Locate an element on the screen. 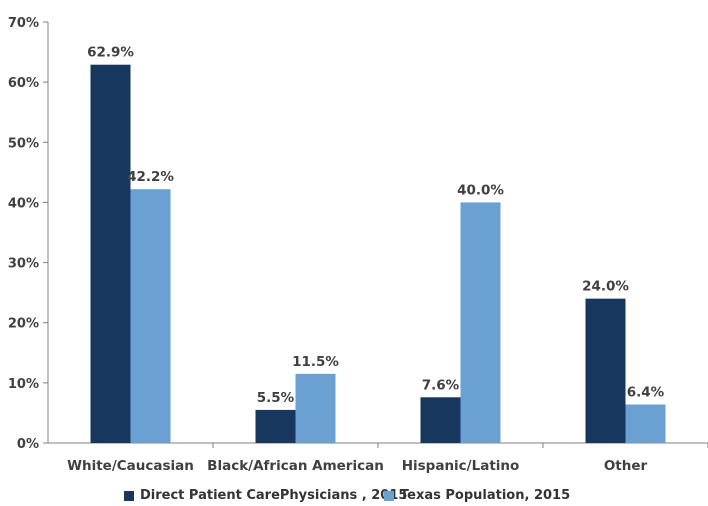 This screenshot has width=708, height=506. data-label: 7.6% is located at coordinates (441, 385).